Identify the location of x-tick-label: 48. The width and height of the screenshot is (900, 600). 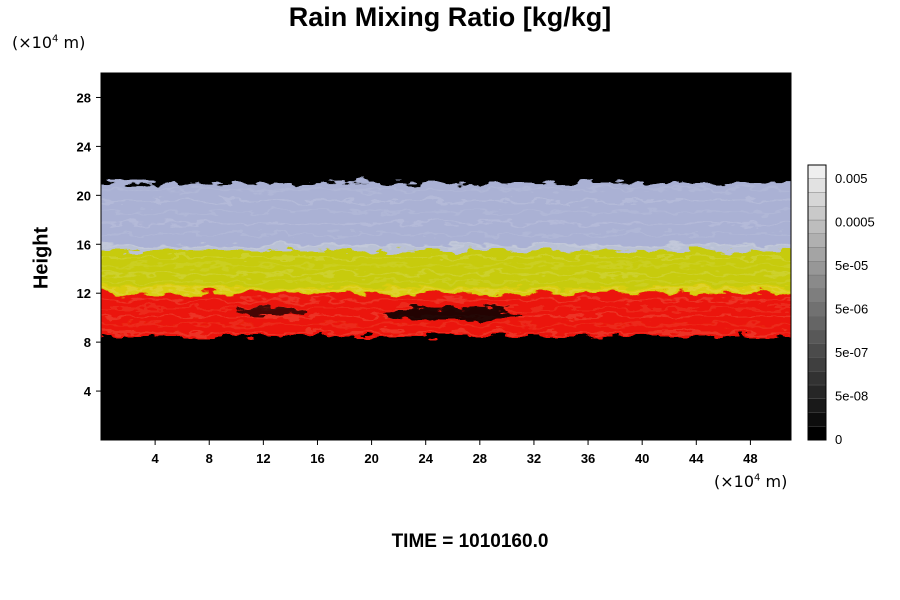
(750, 458).